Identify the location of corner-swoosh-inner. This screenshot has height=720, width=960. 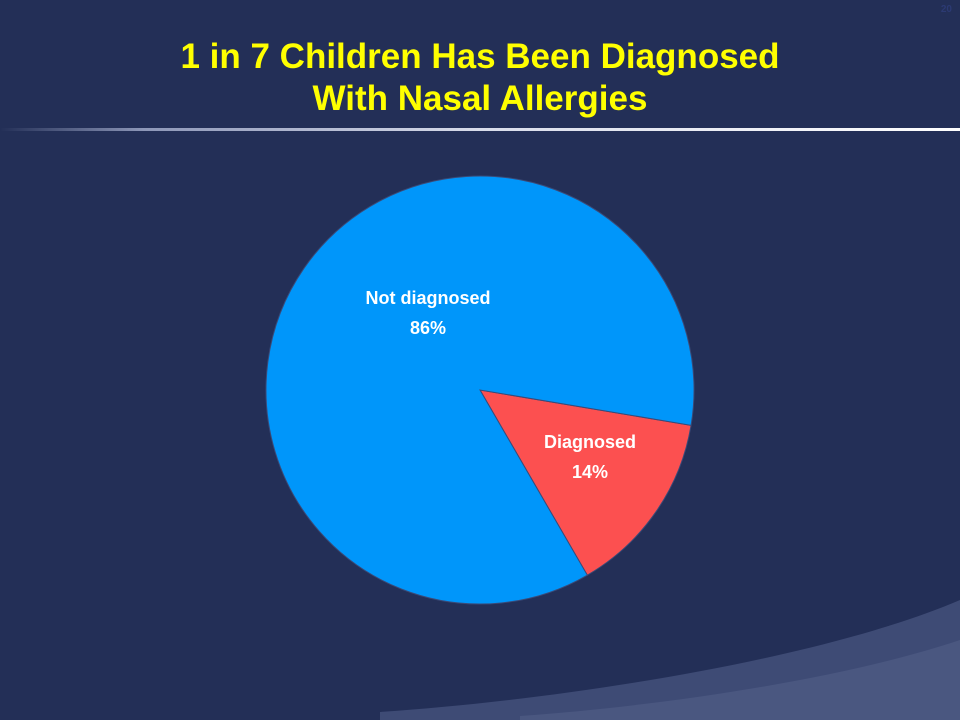
(740, 680).